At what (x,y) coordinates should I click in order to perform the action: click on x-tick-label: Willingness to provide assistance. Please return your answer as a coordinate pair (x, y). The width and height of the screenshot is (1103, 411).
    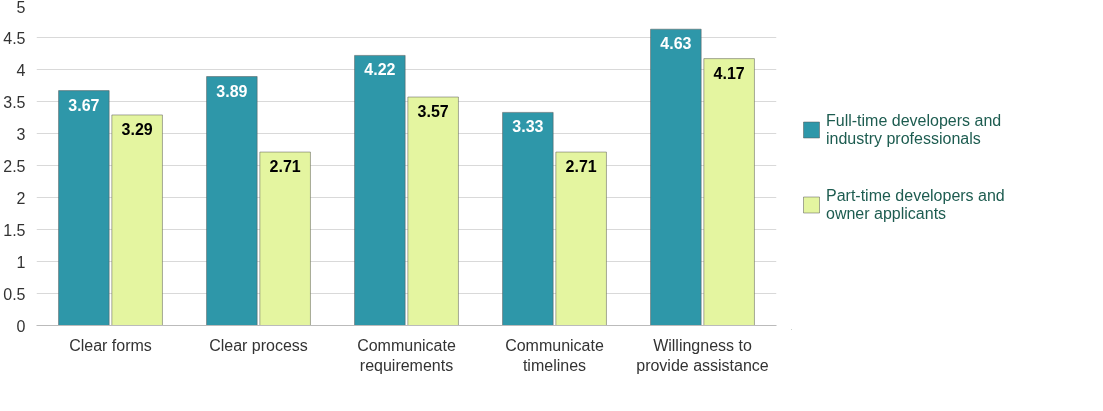
    Looking at the image, I should click on (702, 355).